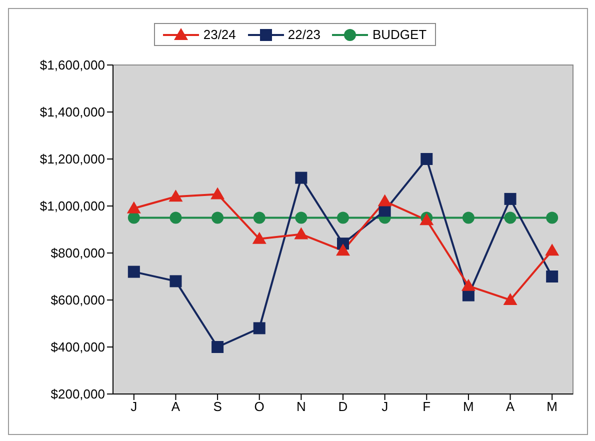  What do you see at coordinates (304, 34) in the screenshot?
I see `legend-label: 22/23` at bounding box center [304, 34].